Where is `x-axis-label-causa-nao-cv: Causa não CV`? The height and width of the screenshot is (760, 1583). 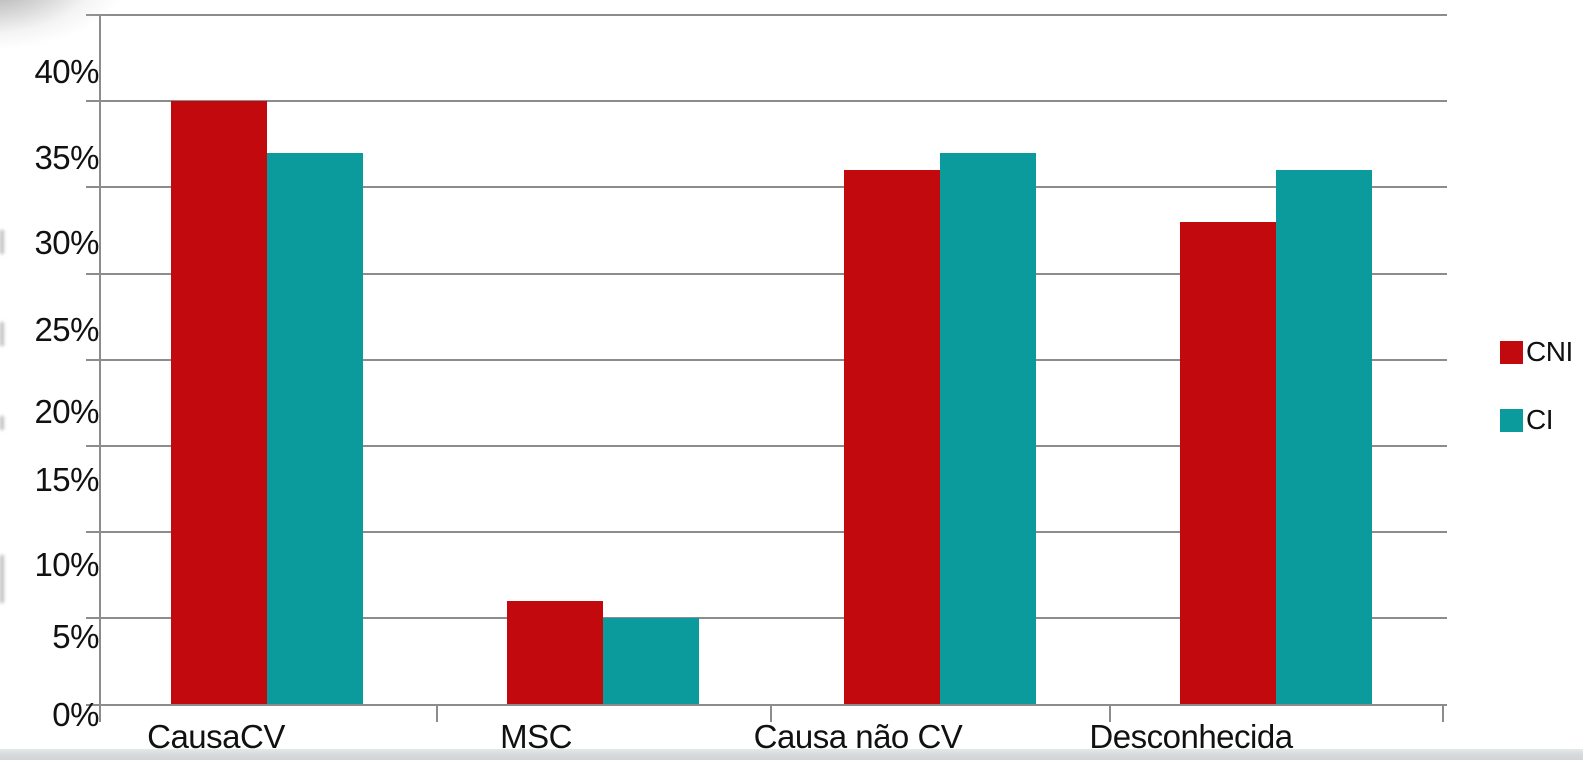
x-axis-label-causa-nao-cv: Causa não CV is located at coordinates (858, 736).